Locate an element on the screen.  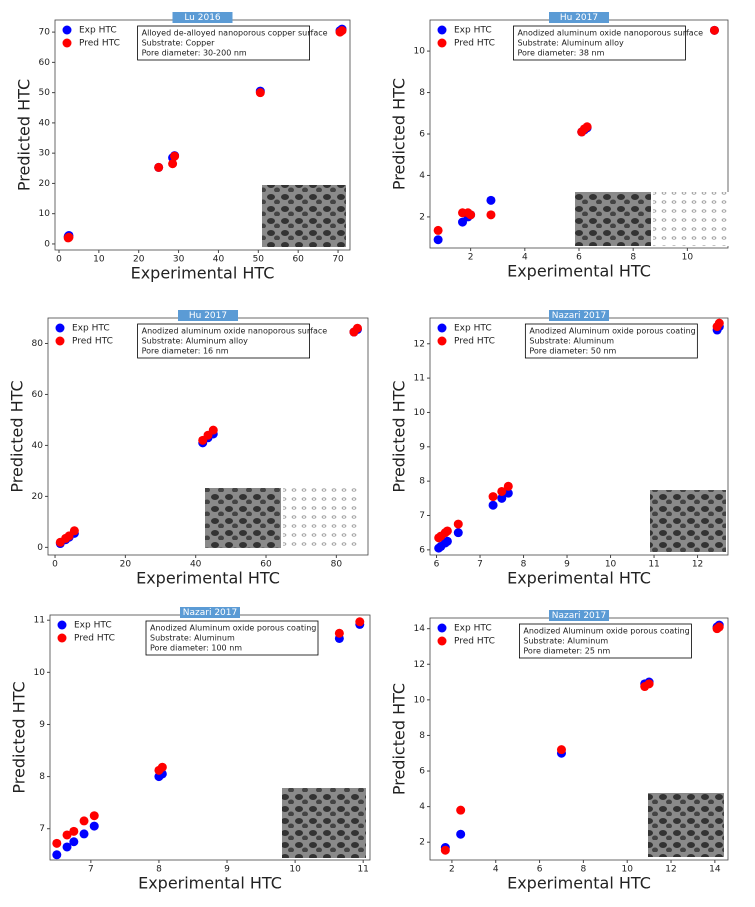
y-tick-label: 0 is located at coordinates (47, 244).